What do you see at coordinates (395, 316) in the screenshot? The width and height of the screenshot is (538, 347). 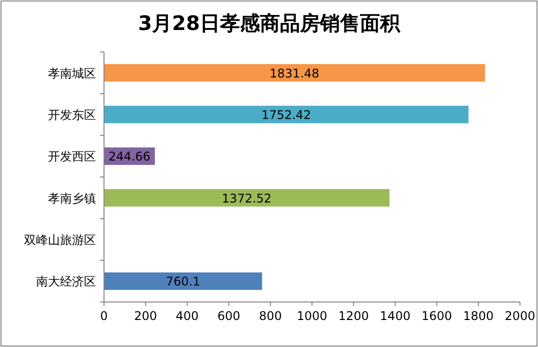 I see `x-tick-label: 1400` at bounding box center [395, 316].